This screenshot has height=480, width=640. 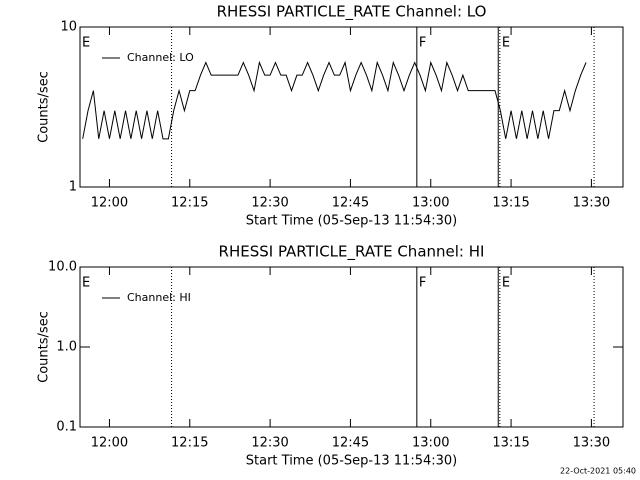 I want to click on legend-label: Channel: LO, so click(x=160, y=57).